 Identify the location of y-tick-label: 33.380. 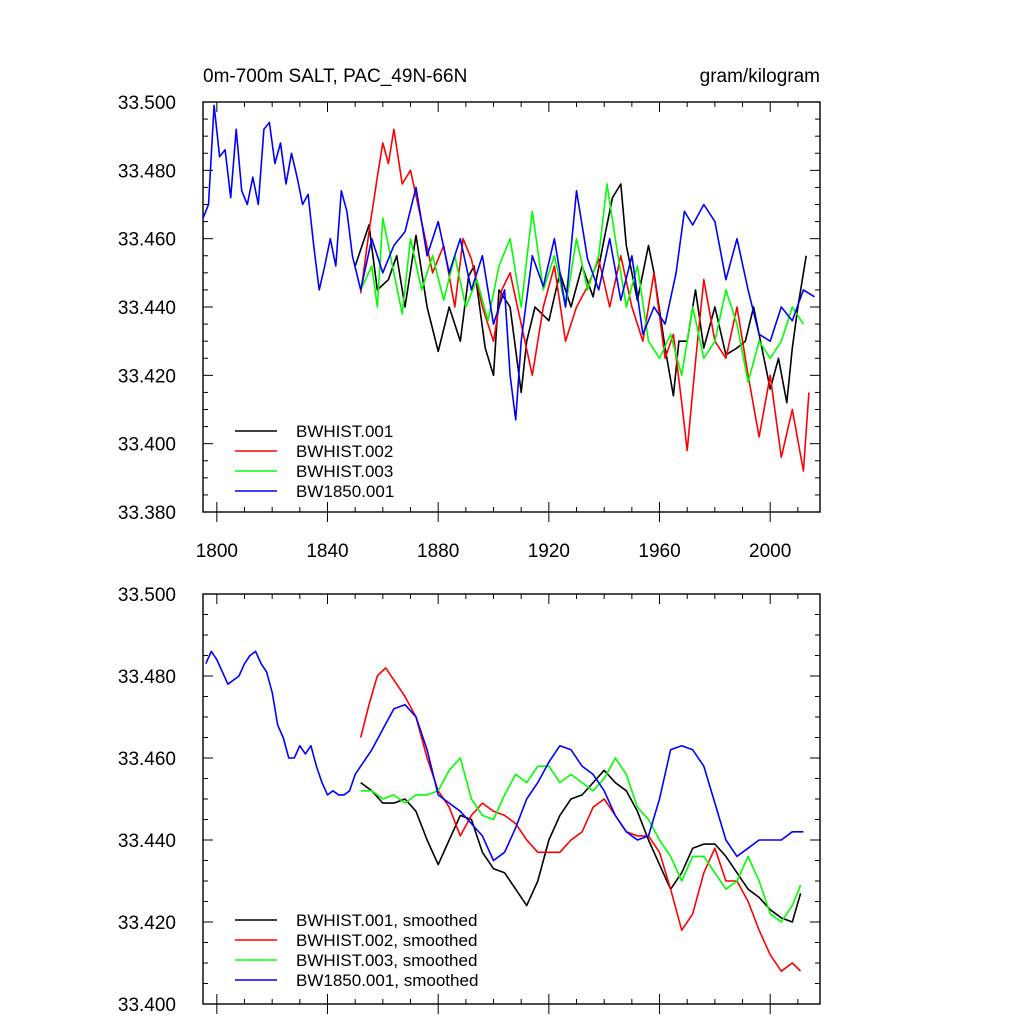
(147, 513).